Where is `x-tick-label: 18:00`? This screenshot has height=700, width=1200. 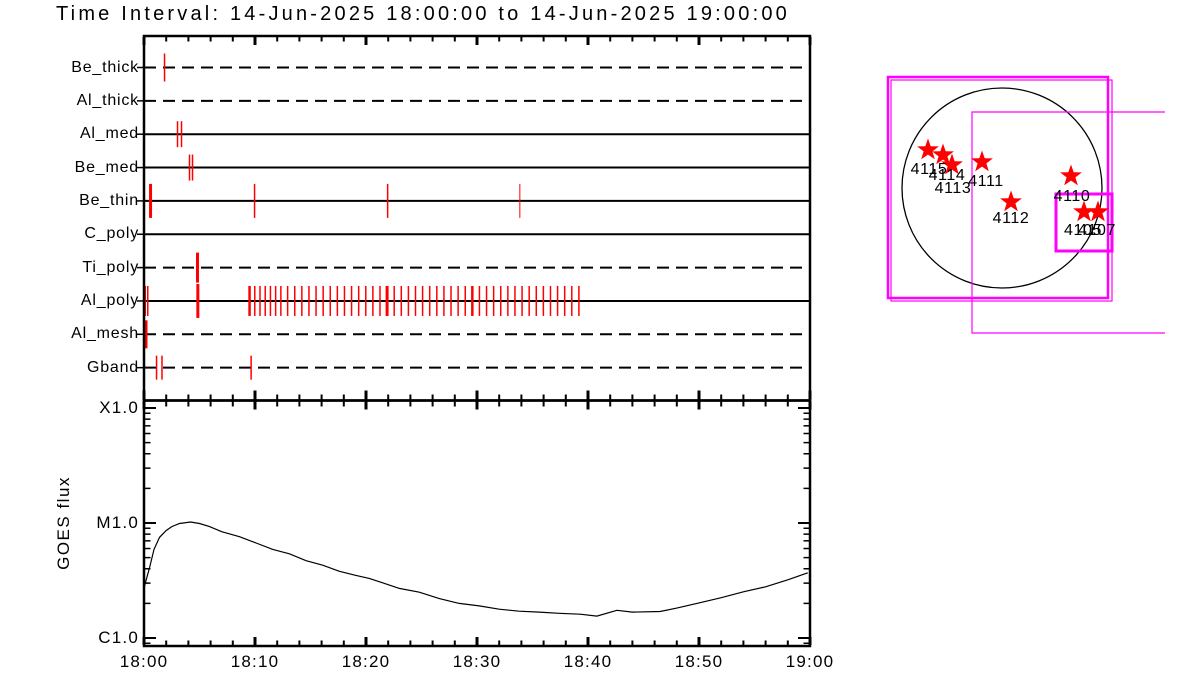
x-tick-label: 18:00 is located at coordinates (144, 661).